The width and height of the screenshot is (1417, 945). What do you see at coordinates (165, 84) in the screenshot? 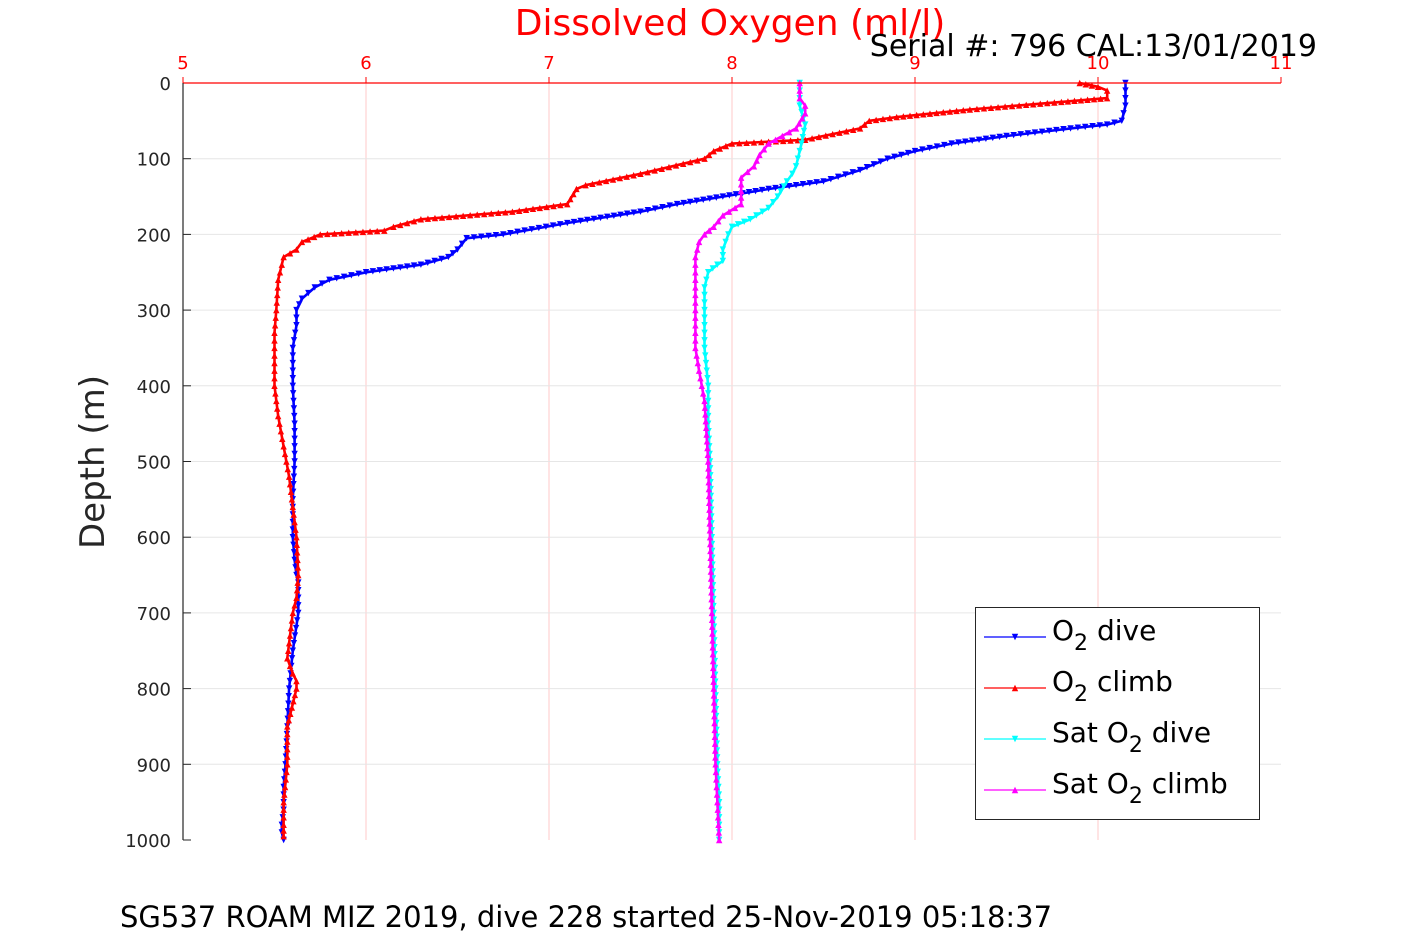
I see `y-tick-label: 0` at bounding box center [165, 84].